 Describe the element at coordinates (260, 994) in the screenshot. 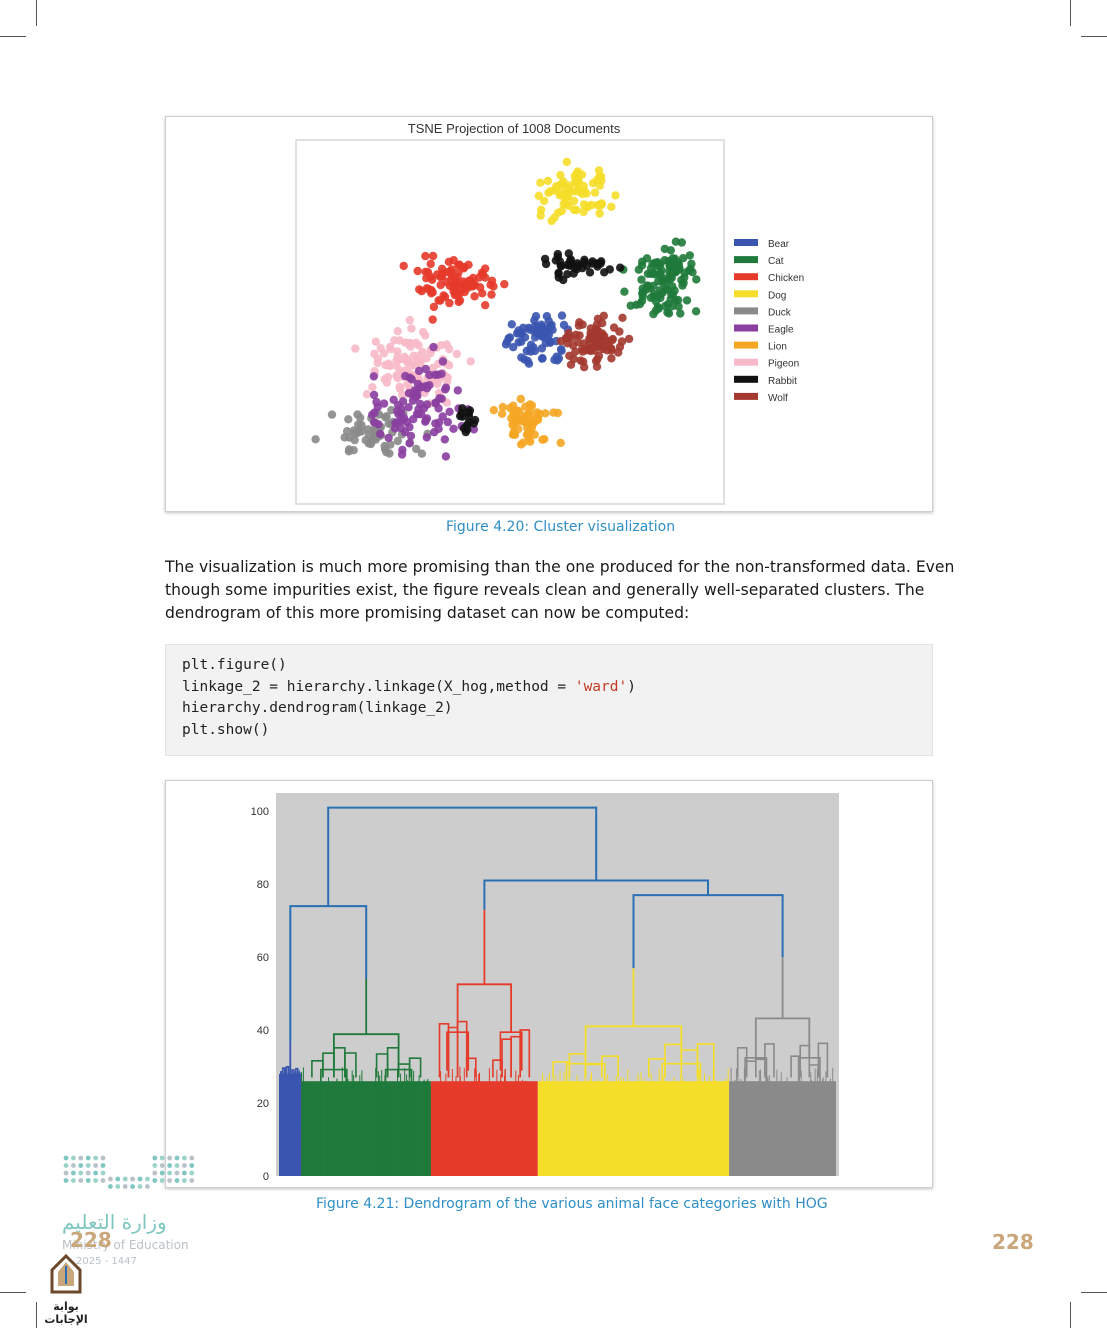

I see `dendrogram-y-axis: 0 20 40 60 80 100` at that location.